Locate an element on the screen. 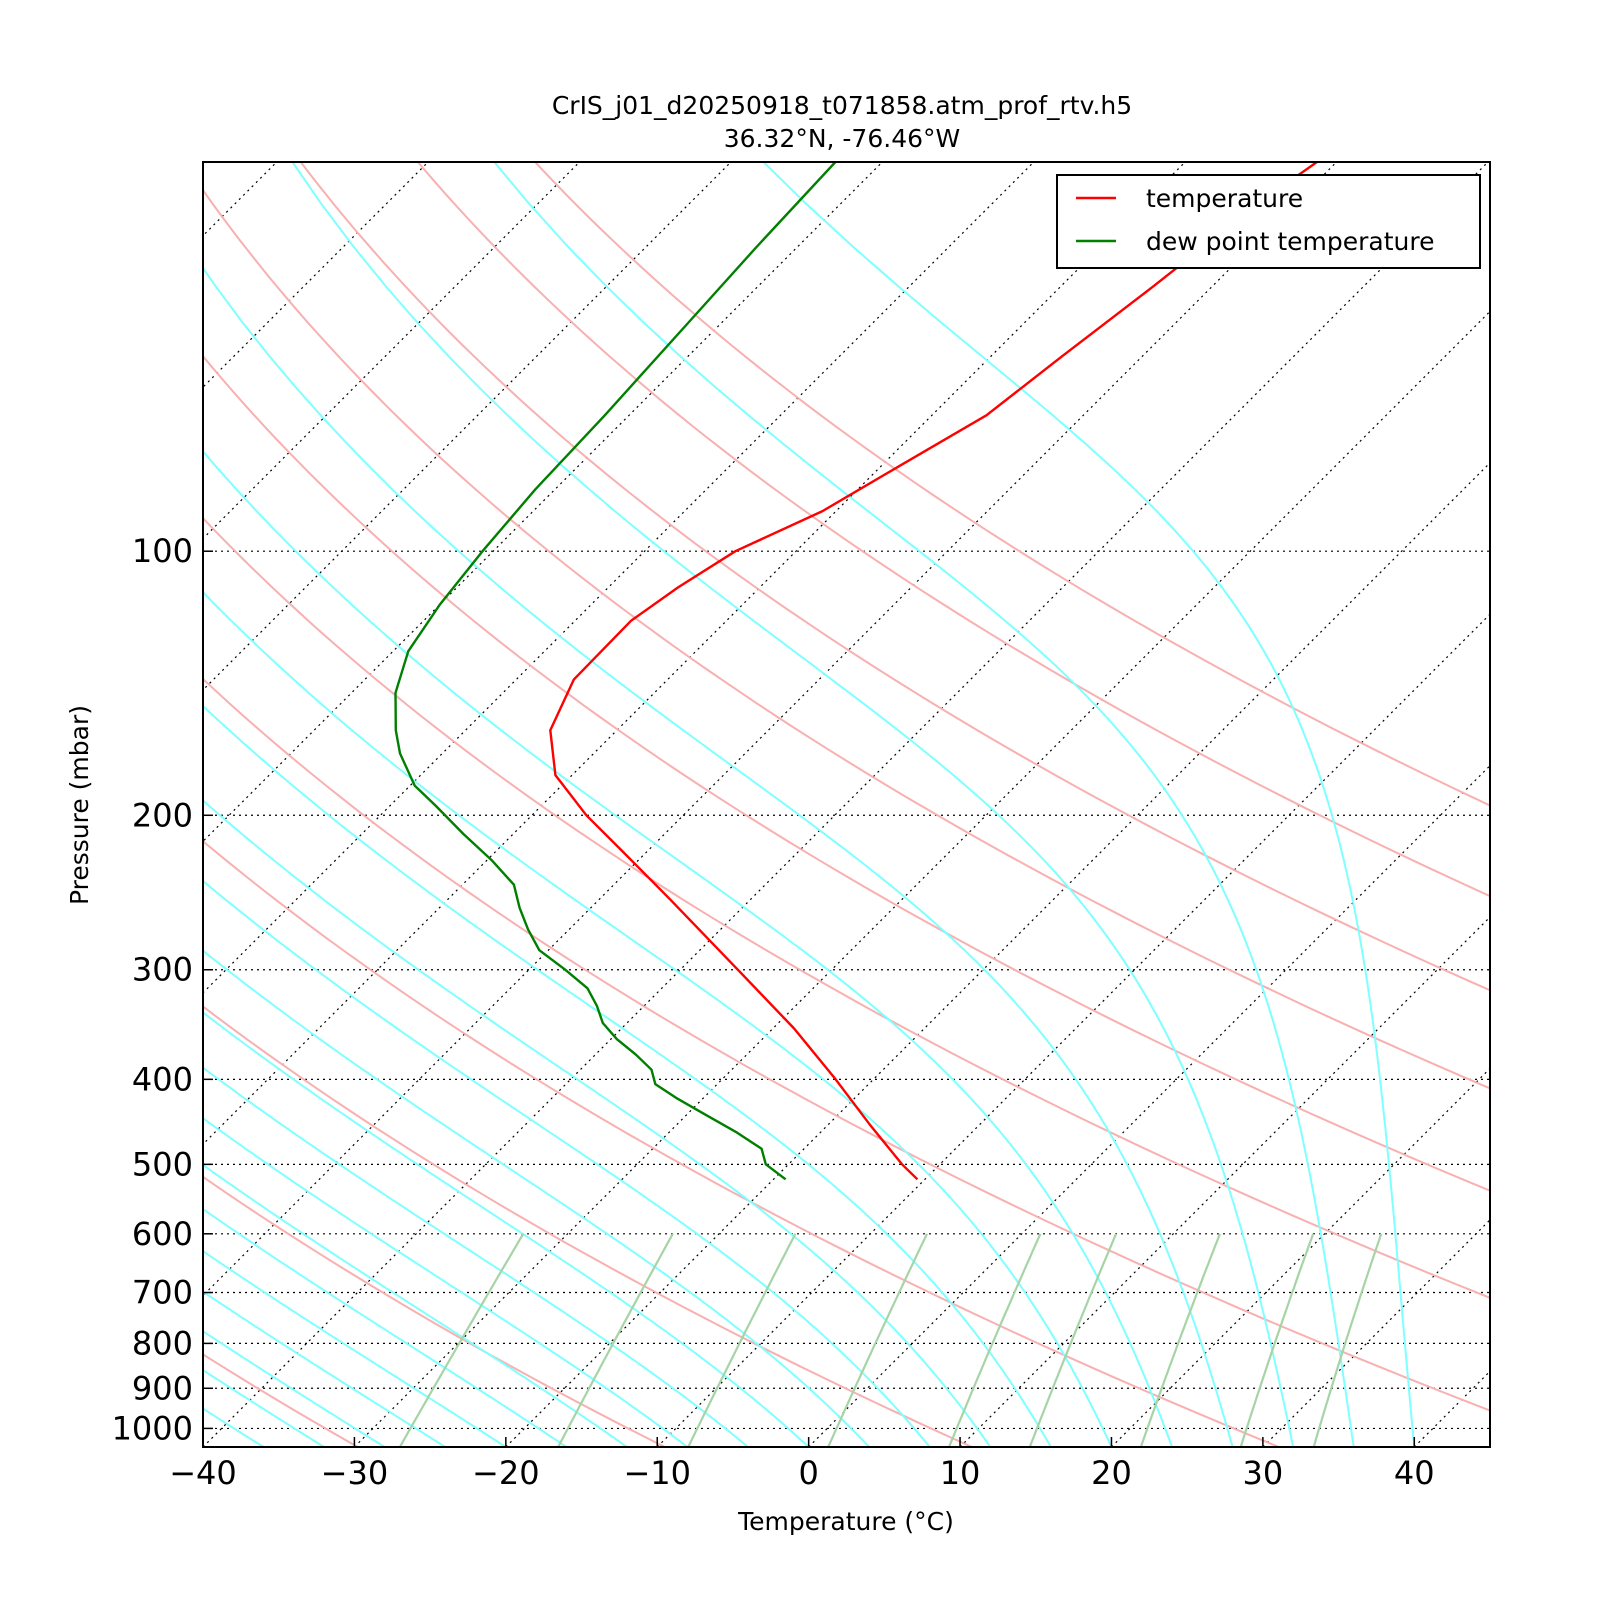  y-tick-label: 900 is located at coordinates (162, 1388).